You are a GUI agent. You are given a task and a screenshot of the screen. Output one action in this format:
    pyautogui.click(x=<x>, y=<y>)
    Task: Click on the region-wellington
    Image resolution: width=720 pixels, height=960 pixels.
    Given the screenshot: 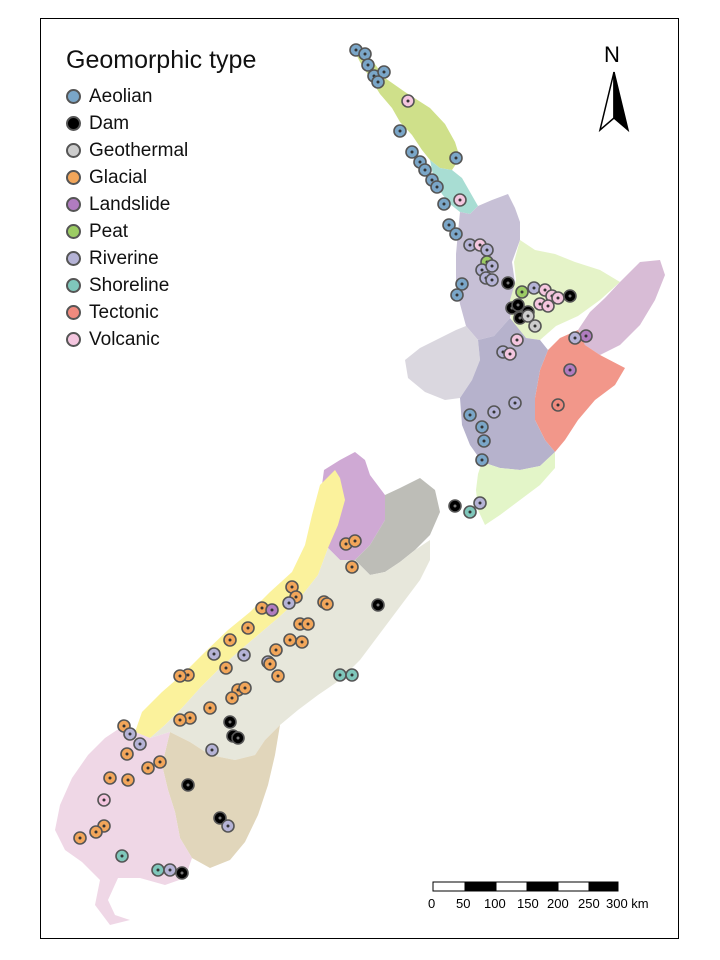 What is the action you would take?
    pyautogui.click(x=515, y=488)
    